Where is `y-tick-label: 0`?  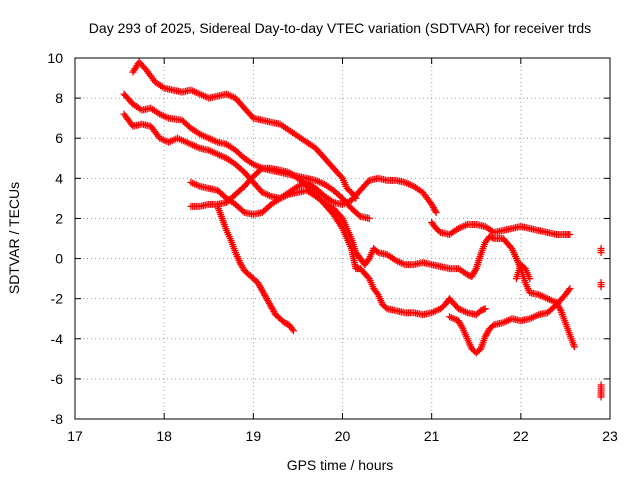
y-tick-label: 0 is located at coordinates (59, 259).